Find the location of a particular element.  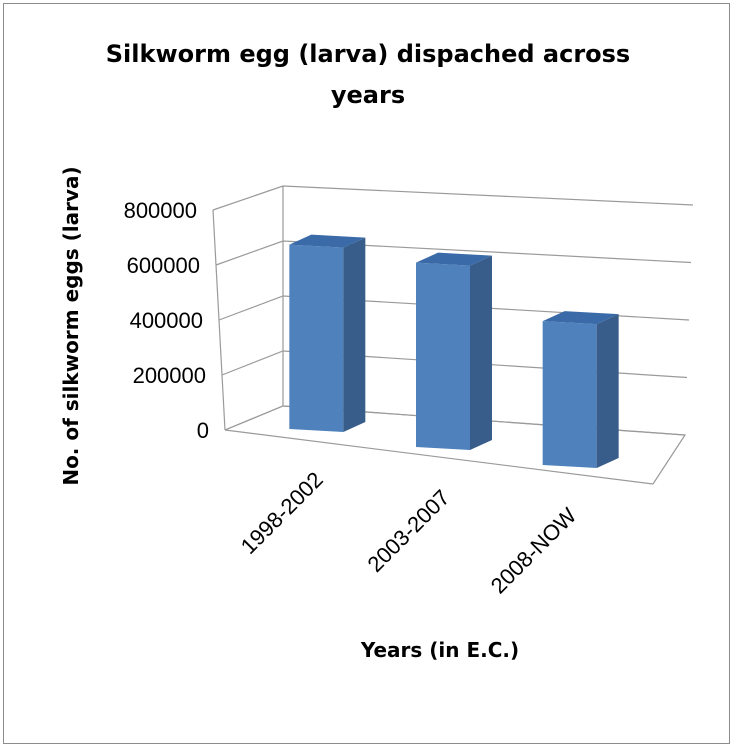

y-tick-label: 600000 is located at coordinates (163, 265).